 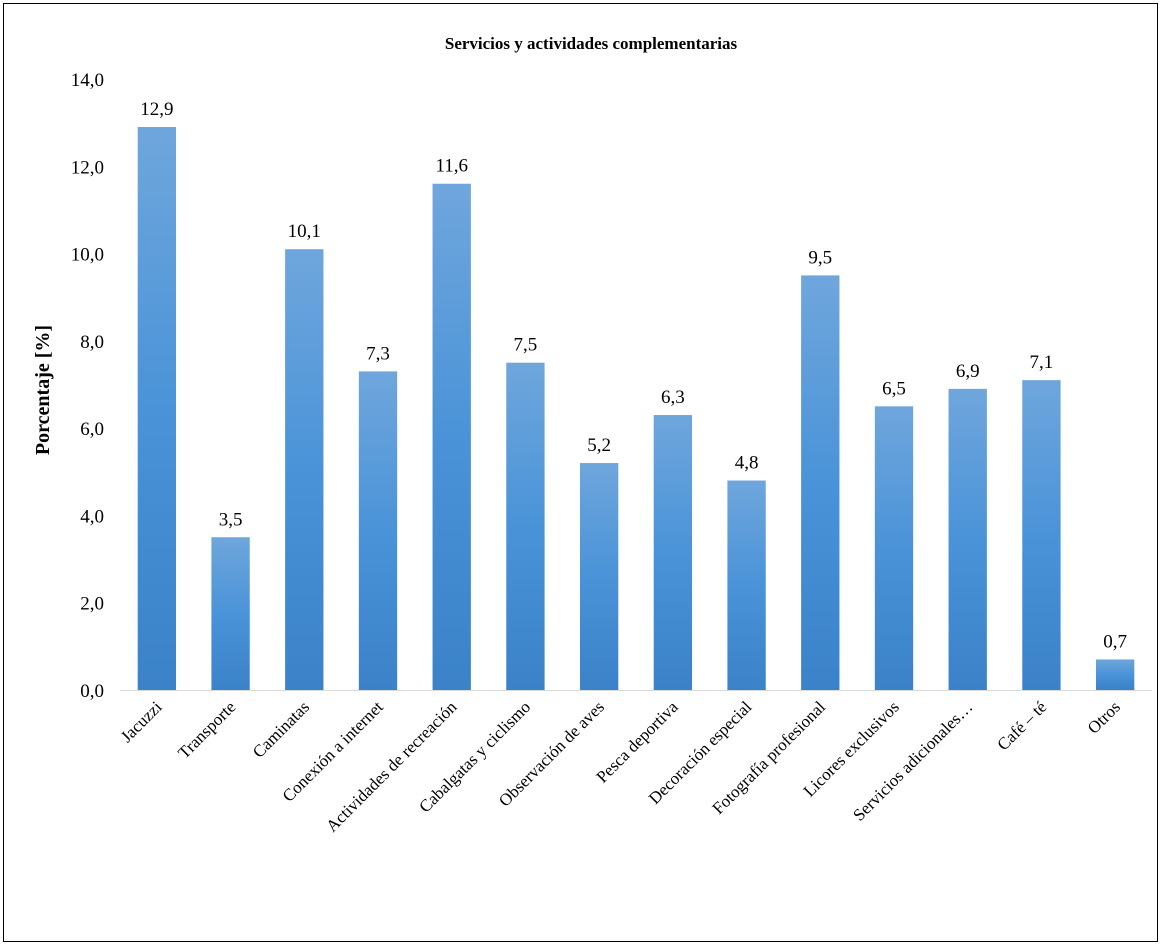 What do you see at coordinates (968, 371) in the screenshot?
I see `data-label: 6,9` at bounding box center [968, 371].